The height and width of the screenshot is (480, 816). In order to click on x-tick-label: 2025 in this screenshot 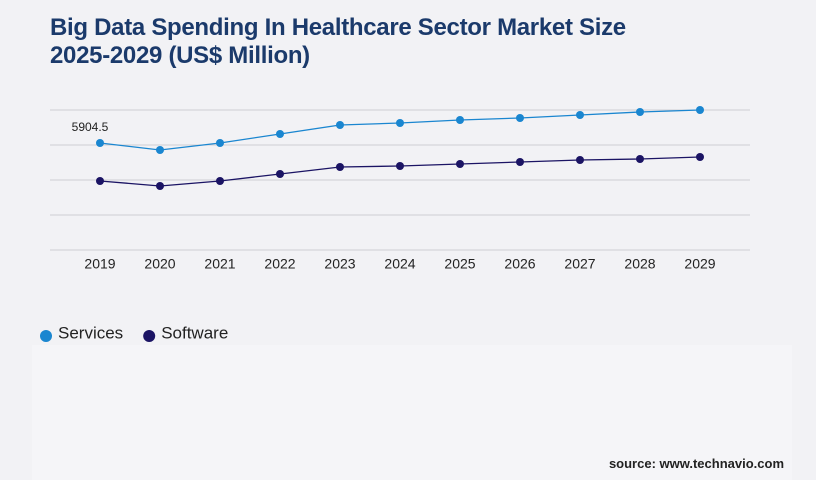, I will do `click(459, 264)`.